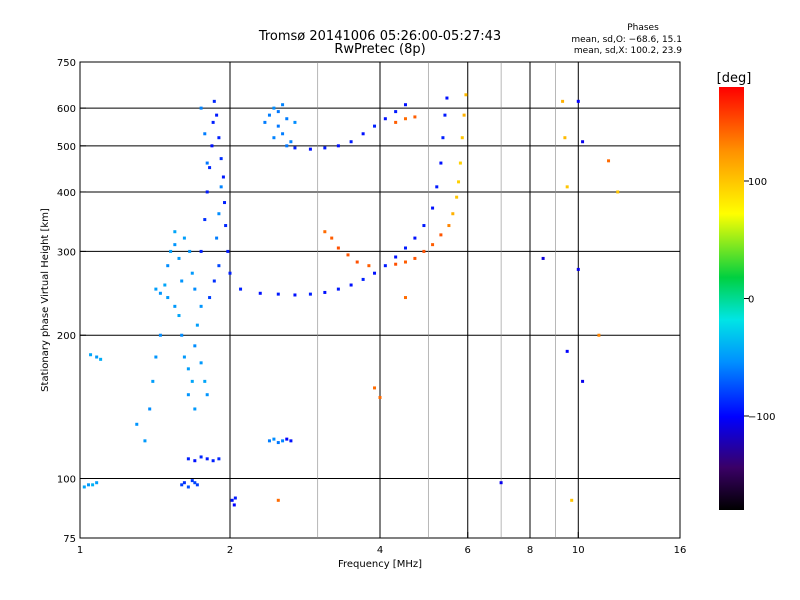  Describe the element at coordinates (66, 147) in the screenshot. I see `y-tick-label-5: 500` at that location.